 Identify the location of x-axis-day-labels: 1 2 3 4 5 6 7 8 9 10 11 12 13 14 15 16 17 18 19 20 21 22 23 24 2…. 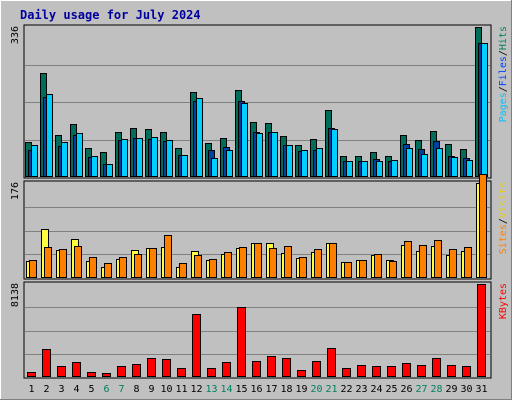
(257, 389).